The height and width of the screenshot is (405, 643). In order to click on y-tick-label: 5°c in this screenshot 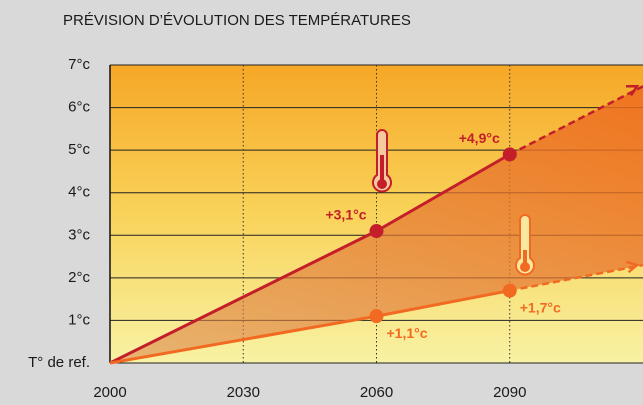, I will do `click(79, 149)`.